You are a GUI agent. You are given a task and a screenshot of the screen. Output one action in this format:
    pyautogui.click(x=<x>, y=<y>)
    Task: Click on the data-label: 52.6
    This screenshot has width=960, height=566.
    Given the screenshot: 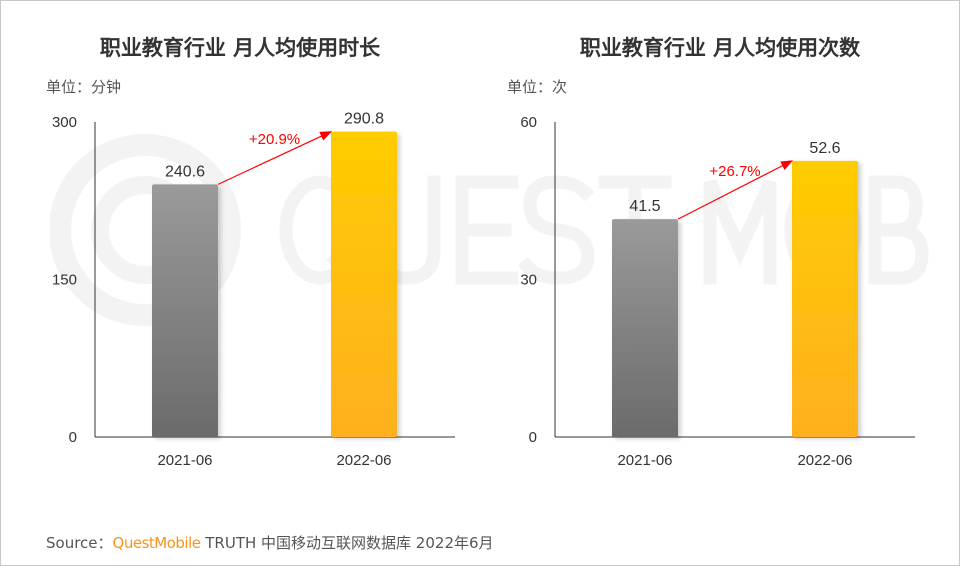 What is the action you would take?
    pyautogui.click(x=824, y=148)
    